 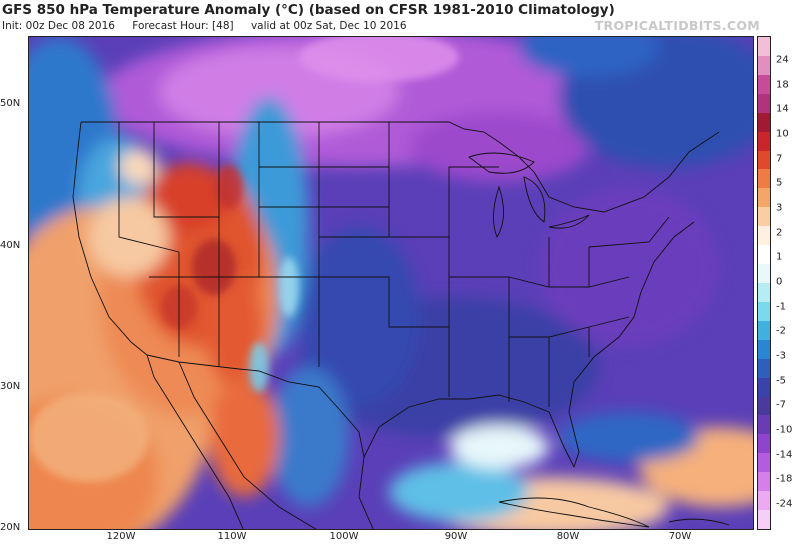 What do you see at coordinates (784, 430) in the screenshot?
I see `colorbar-label: -10` at bounding box center [784, 430].